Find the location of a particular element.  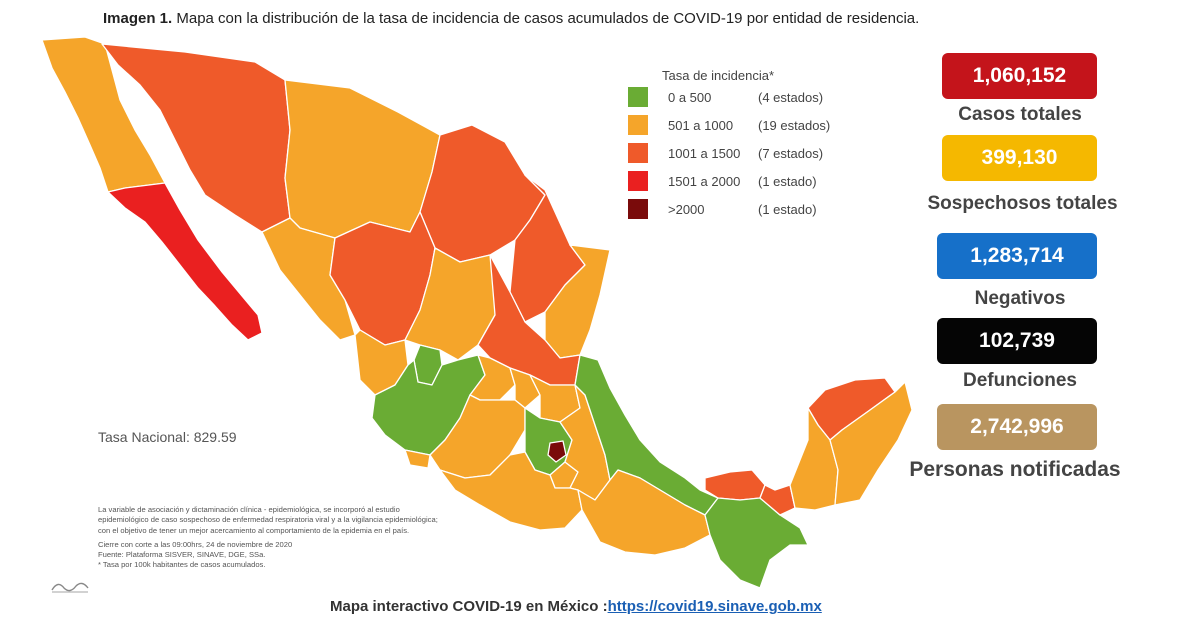

wave-logo-icon is located at coordinates (70, 587).